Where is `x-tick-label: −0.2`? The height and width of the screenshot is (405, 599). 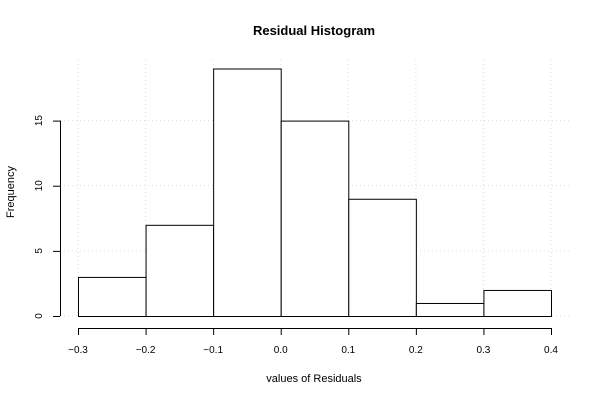
x-tick-label: −0.2 is located at coordinates (146, 350).